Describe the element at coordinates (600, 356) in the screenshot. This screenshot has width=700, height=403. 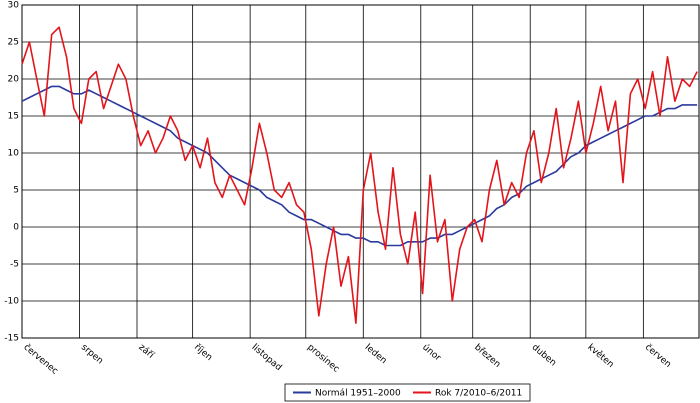
I see `x-tick-label: květen` at that location.